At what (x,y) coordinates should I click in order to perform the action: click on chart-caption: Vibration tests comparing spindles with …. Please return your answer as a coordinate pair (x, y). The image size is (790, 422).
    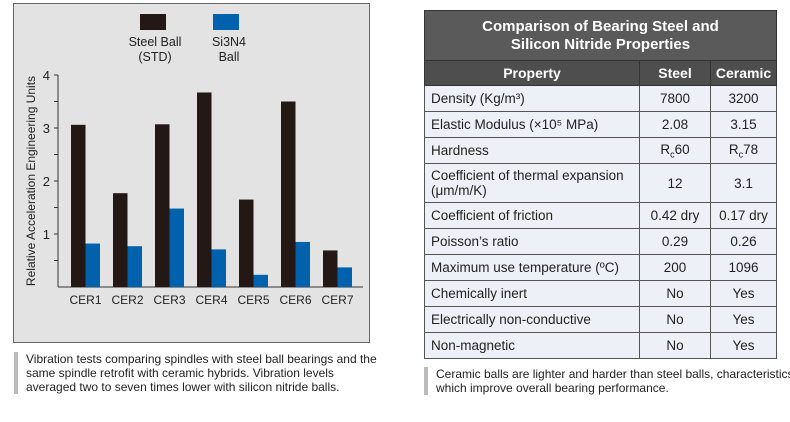
    Looking at the image, I should click on (199, 373).